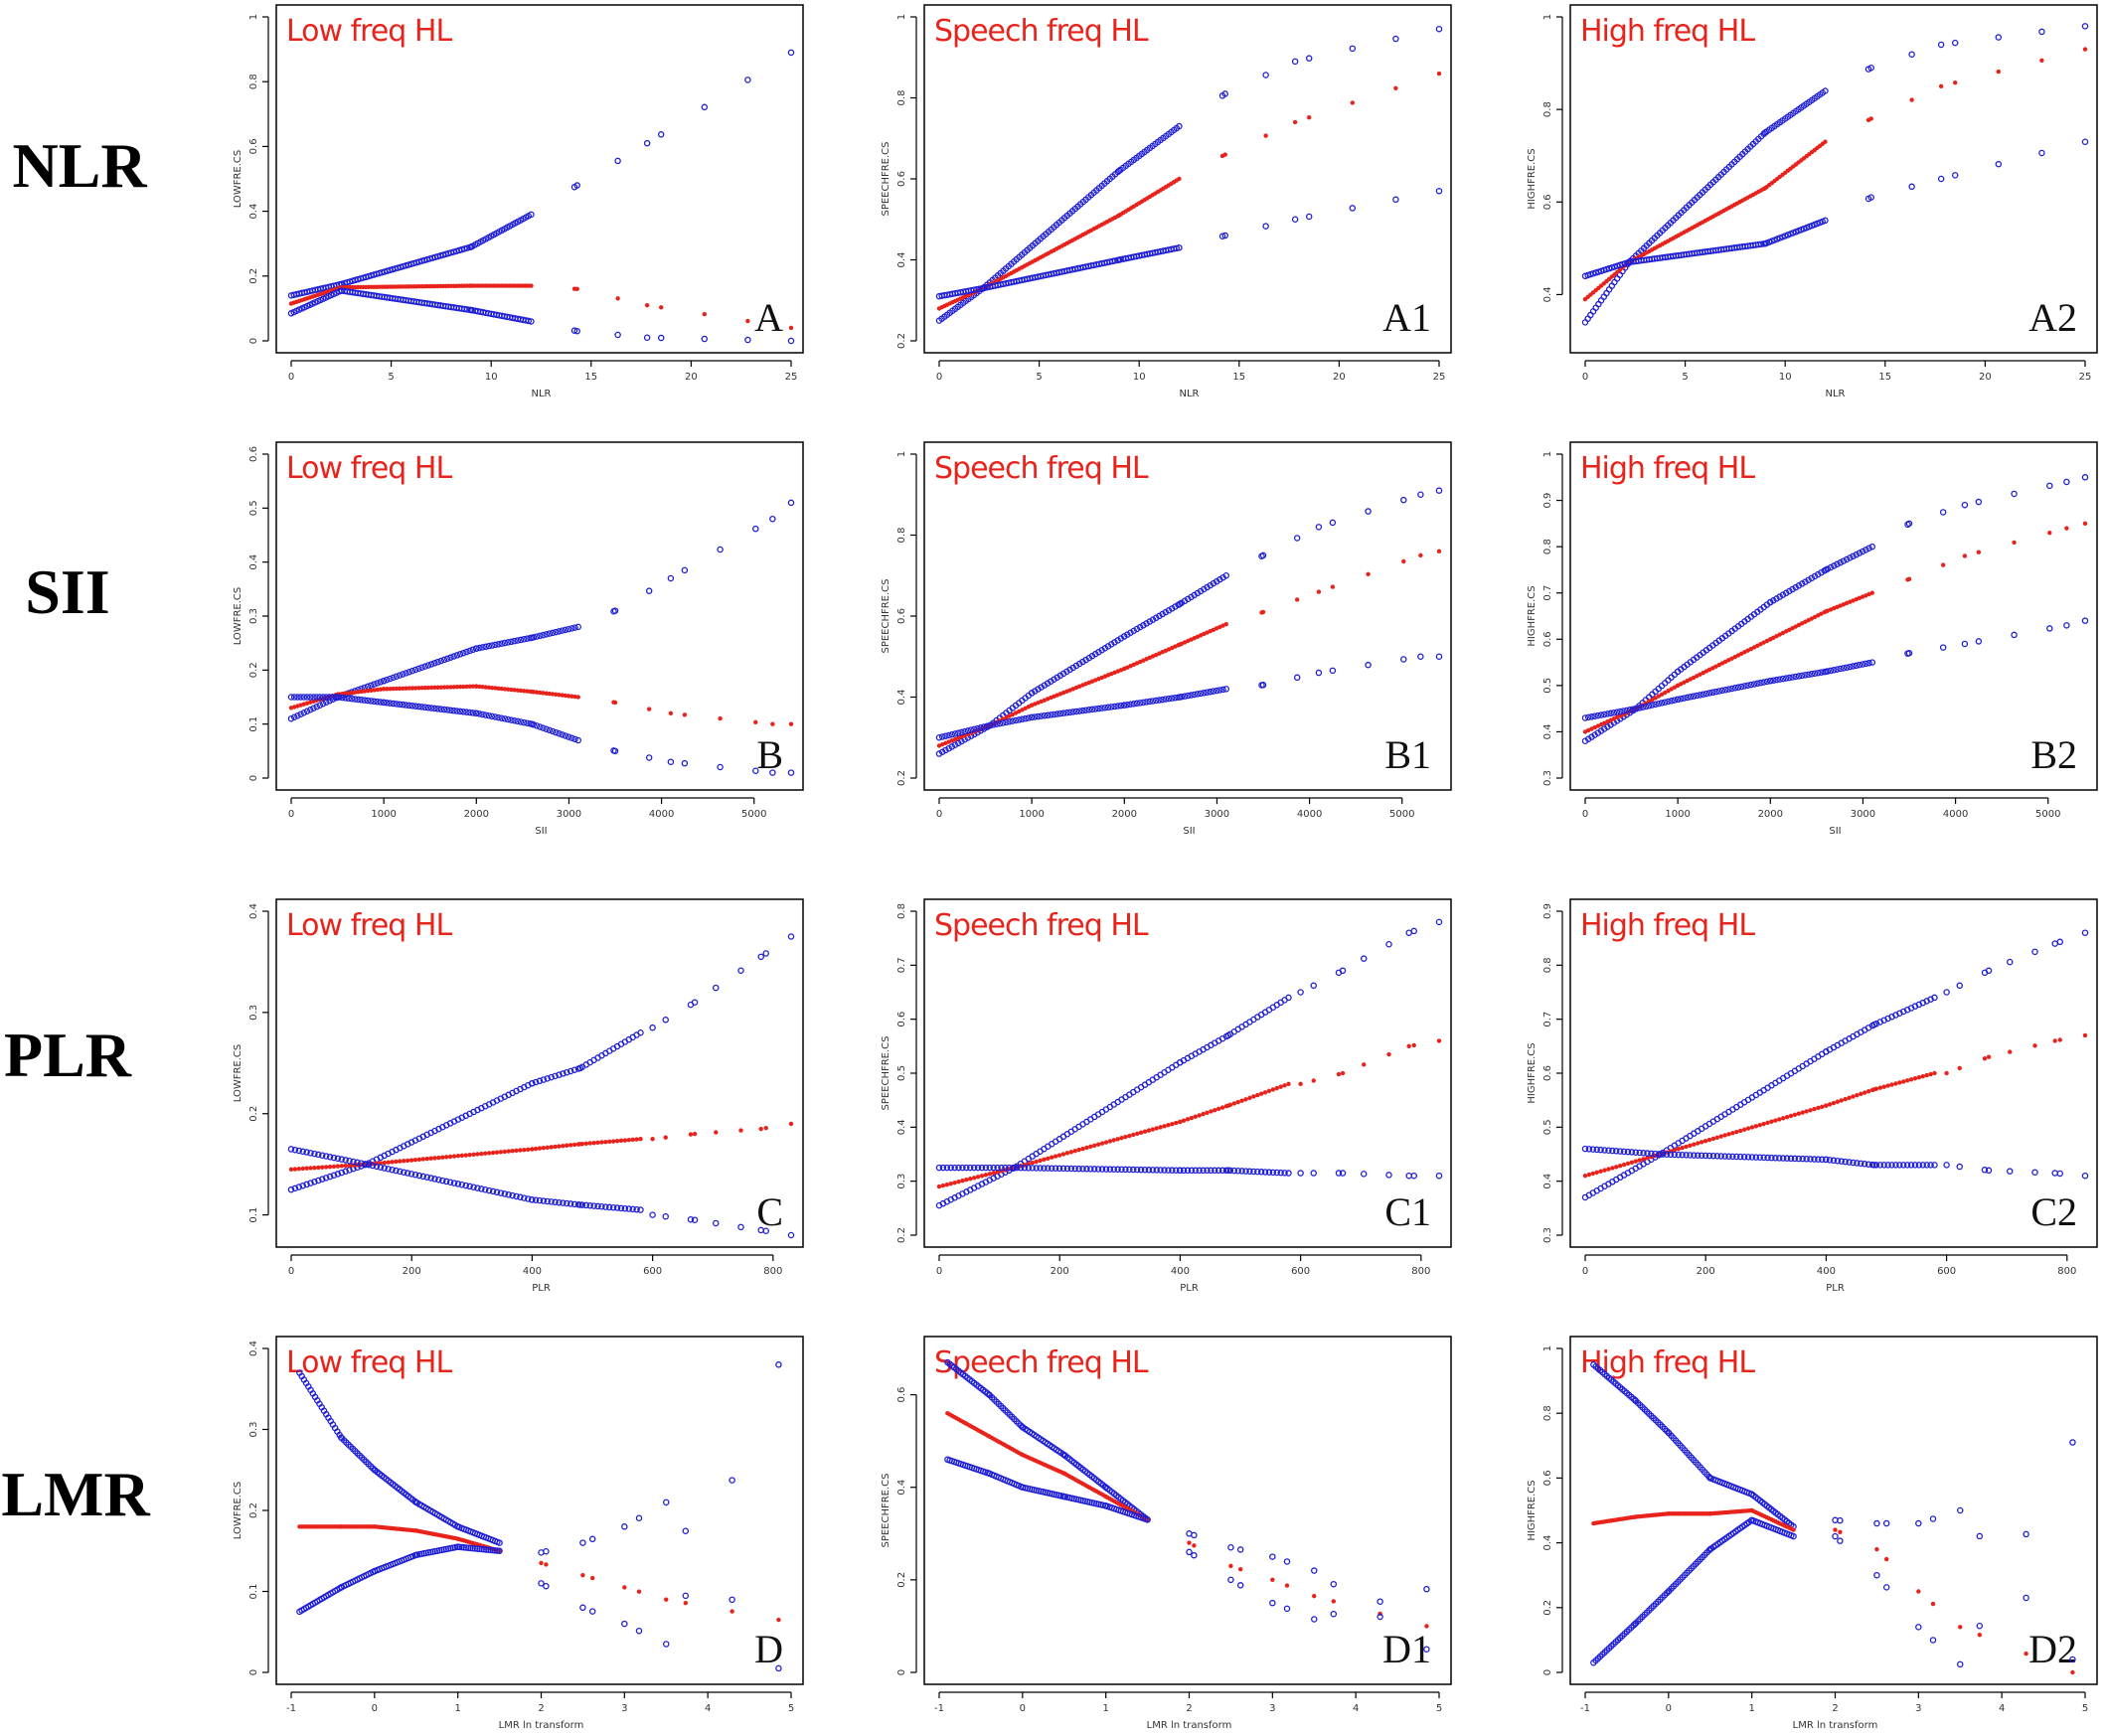 Image resolution: width=2105 pixels, height=1736 pixels. What do you see at coordinates (254, 341) in the screenshot?
I see `y-tick-label: 0` at bounding box center [254, 341].